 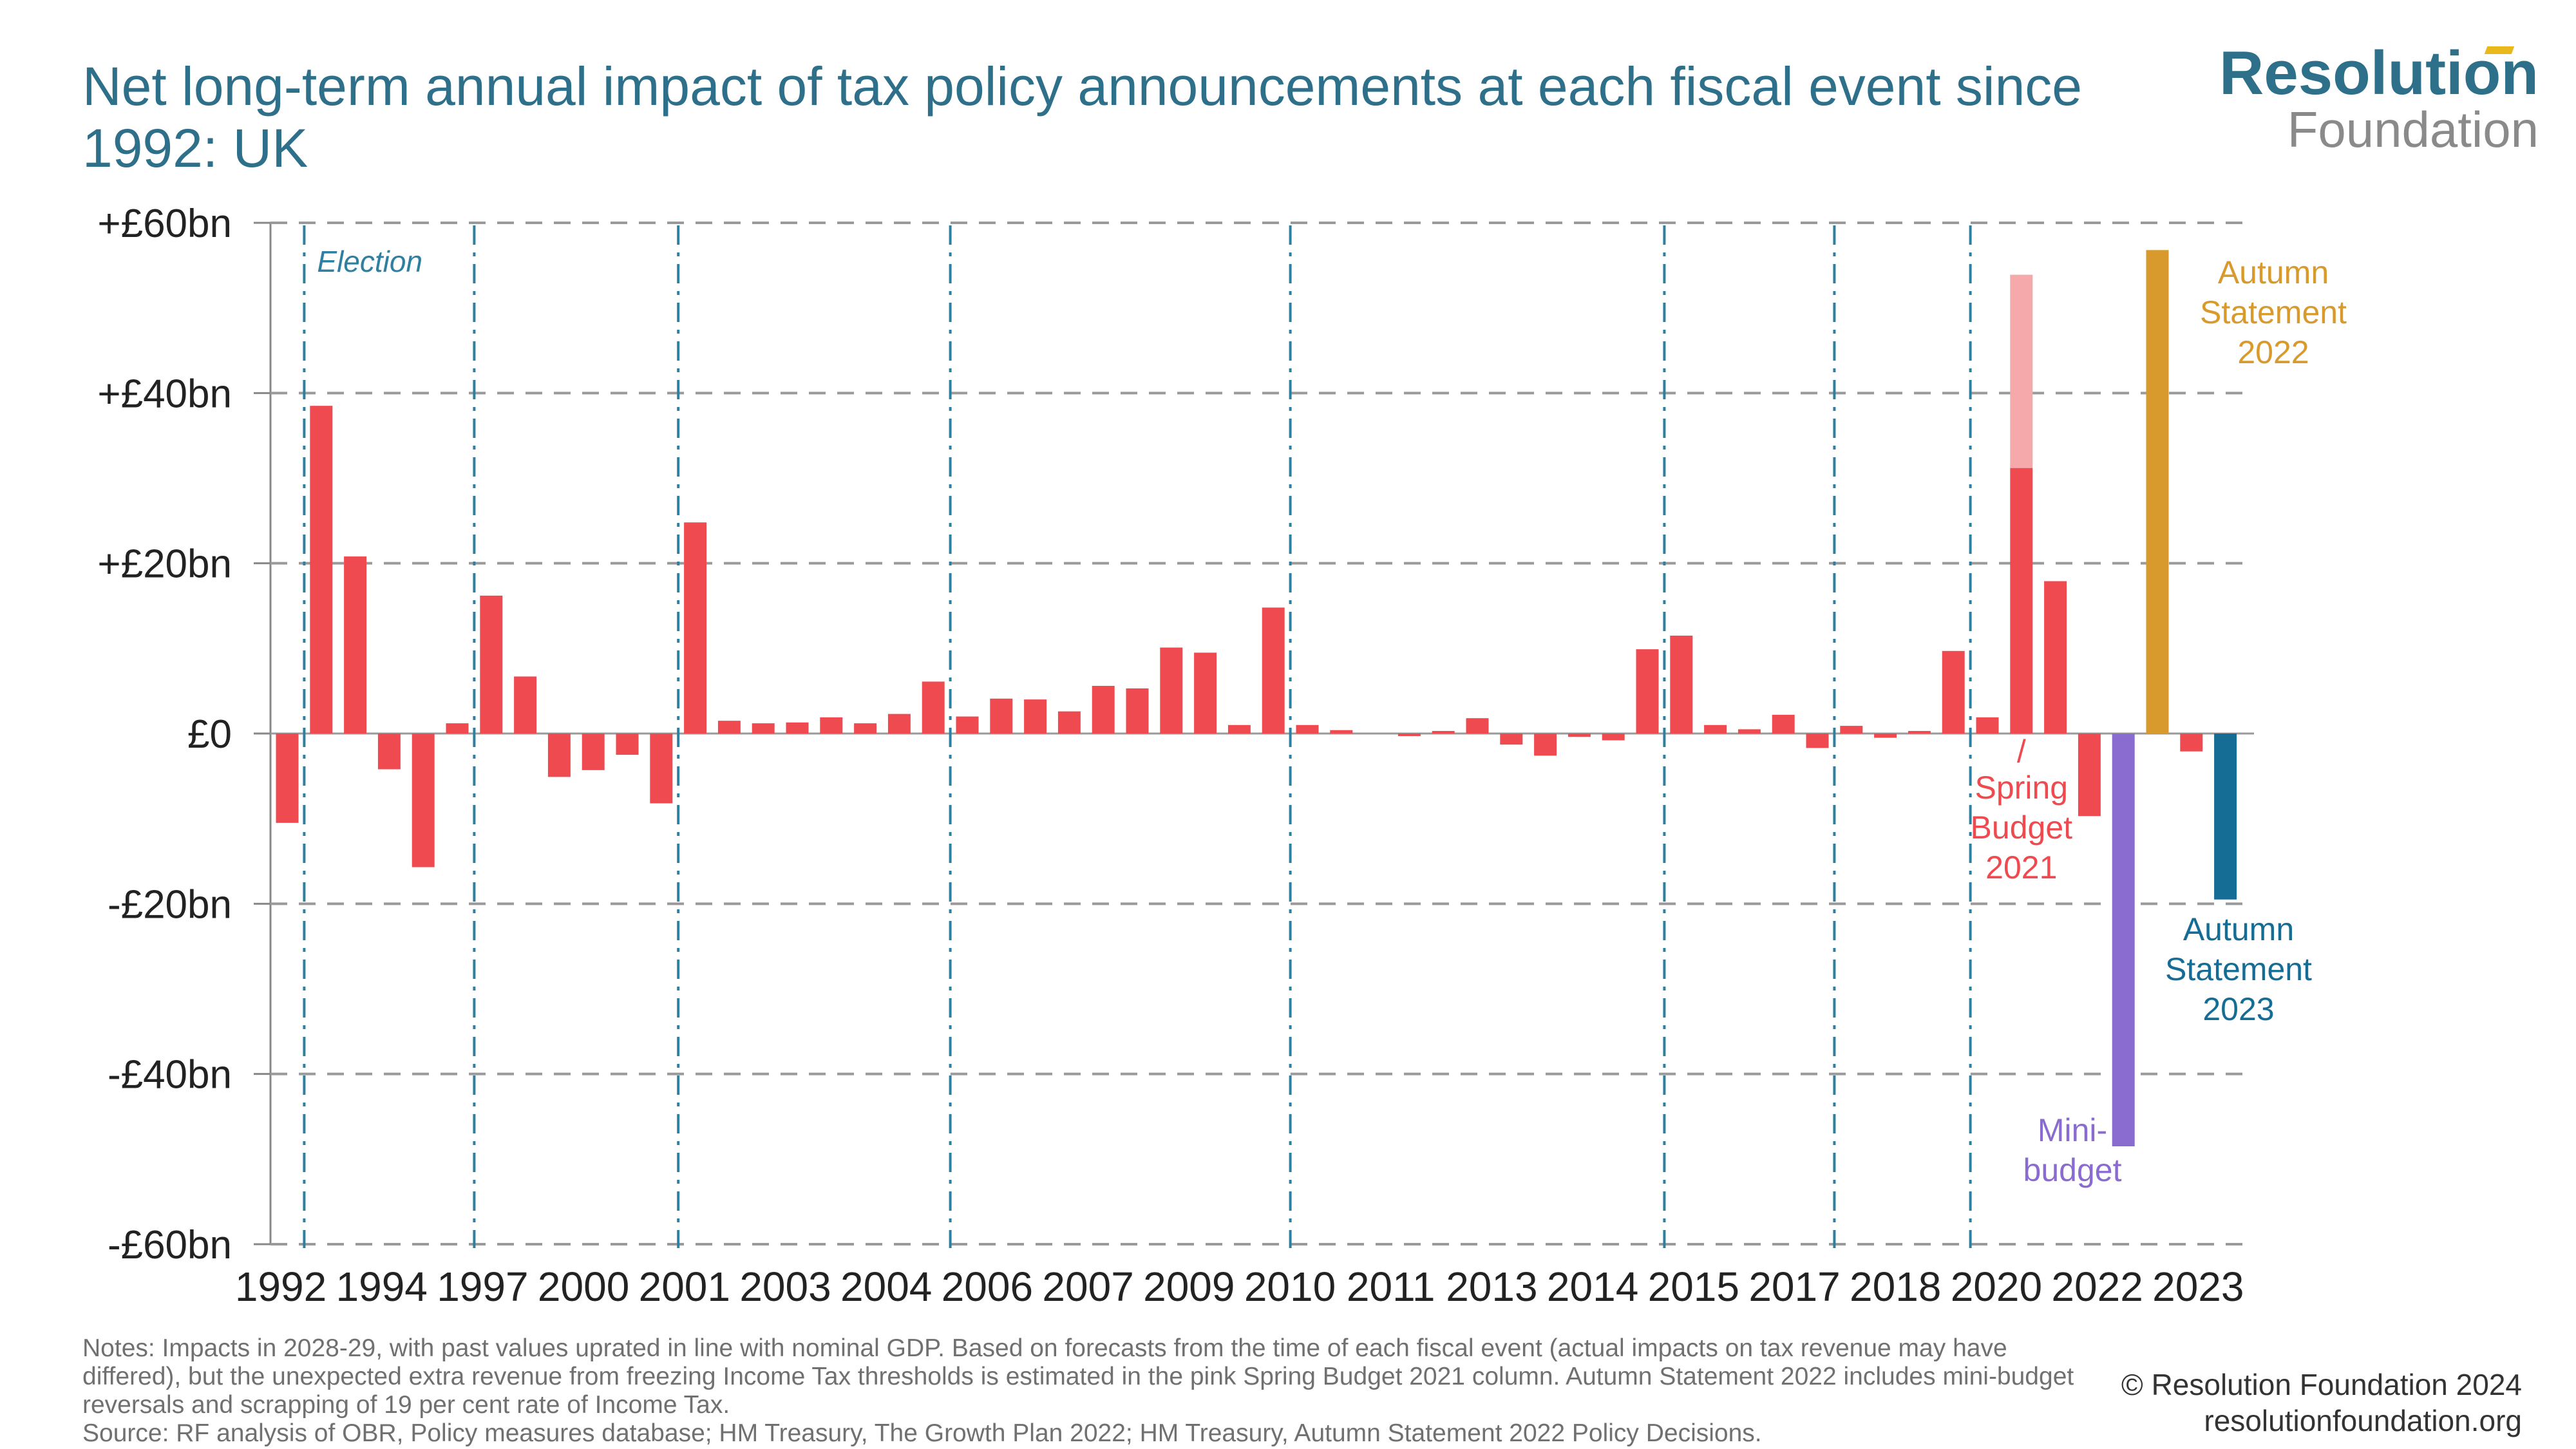 I want to click on autumn-2022-label: Statement, so click(x=2273, y=312).